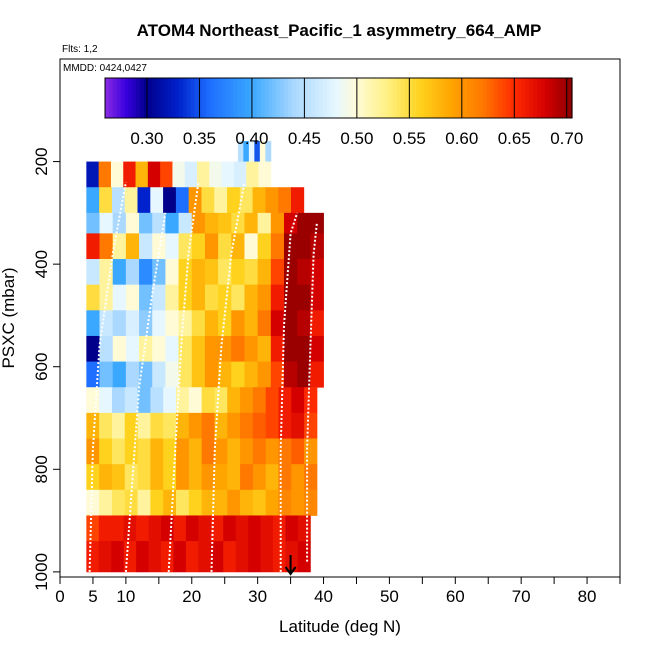  Describe the element at coordinates (251, 138) in the screenshot. I see `colorbar-tick-label: 0.40` at that location.